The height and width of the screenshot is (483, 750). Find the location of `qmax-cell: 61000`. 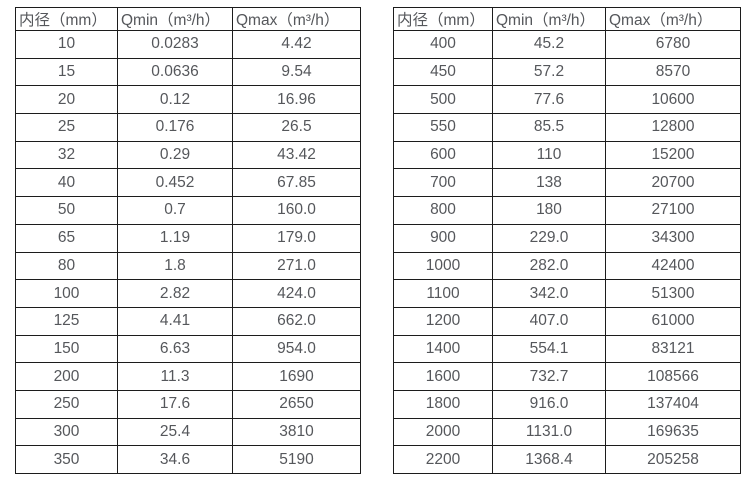

qmax-cell: 61000 is located at coordinates (673, 321).